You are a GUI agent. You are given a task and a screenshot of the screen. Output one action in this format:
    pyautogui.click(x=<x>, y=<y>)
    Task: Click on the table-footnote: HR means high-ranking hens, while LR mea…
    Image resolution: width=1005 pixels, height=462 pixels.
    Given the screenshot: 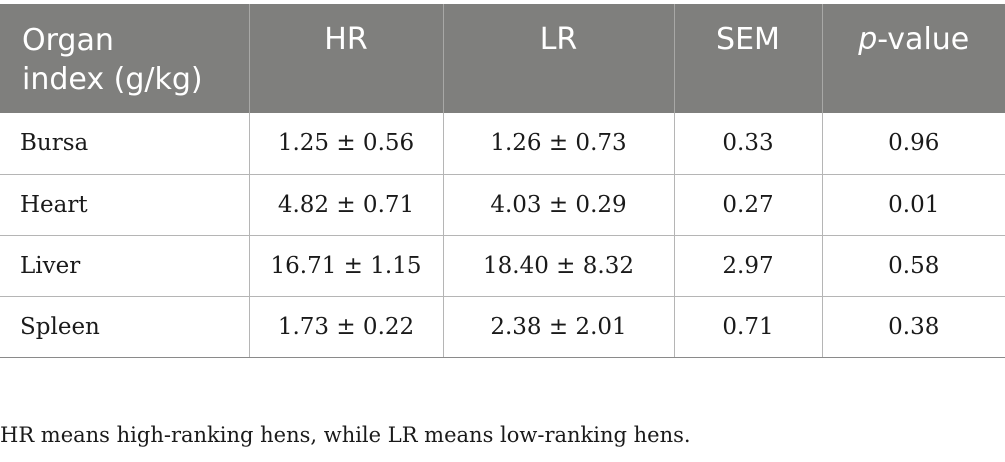 What is the action you would take?
    pyautogui.click(x=345, y=435)
    